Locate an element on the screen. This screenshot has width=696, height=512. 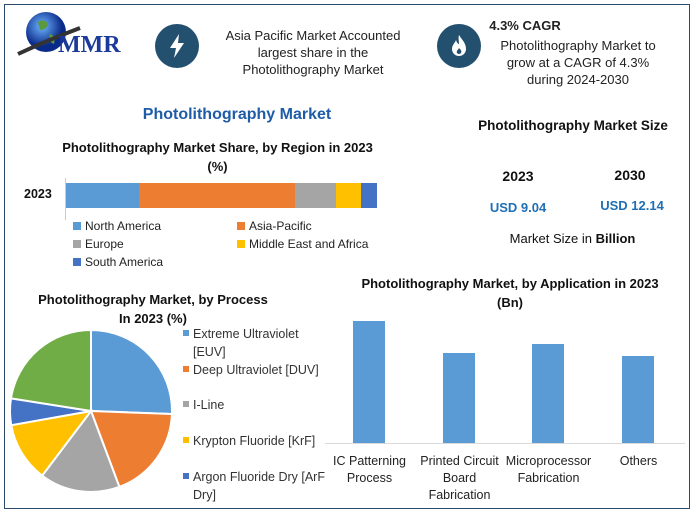
region-segment-middle-east-and-africa is located at coordinates (349, 195).